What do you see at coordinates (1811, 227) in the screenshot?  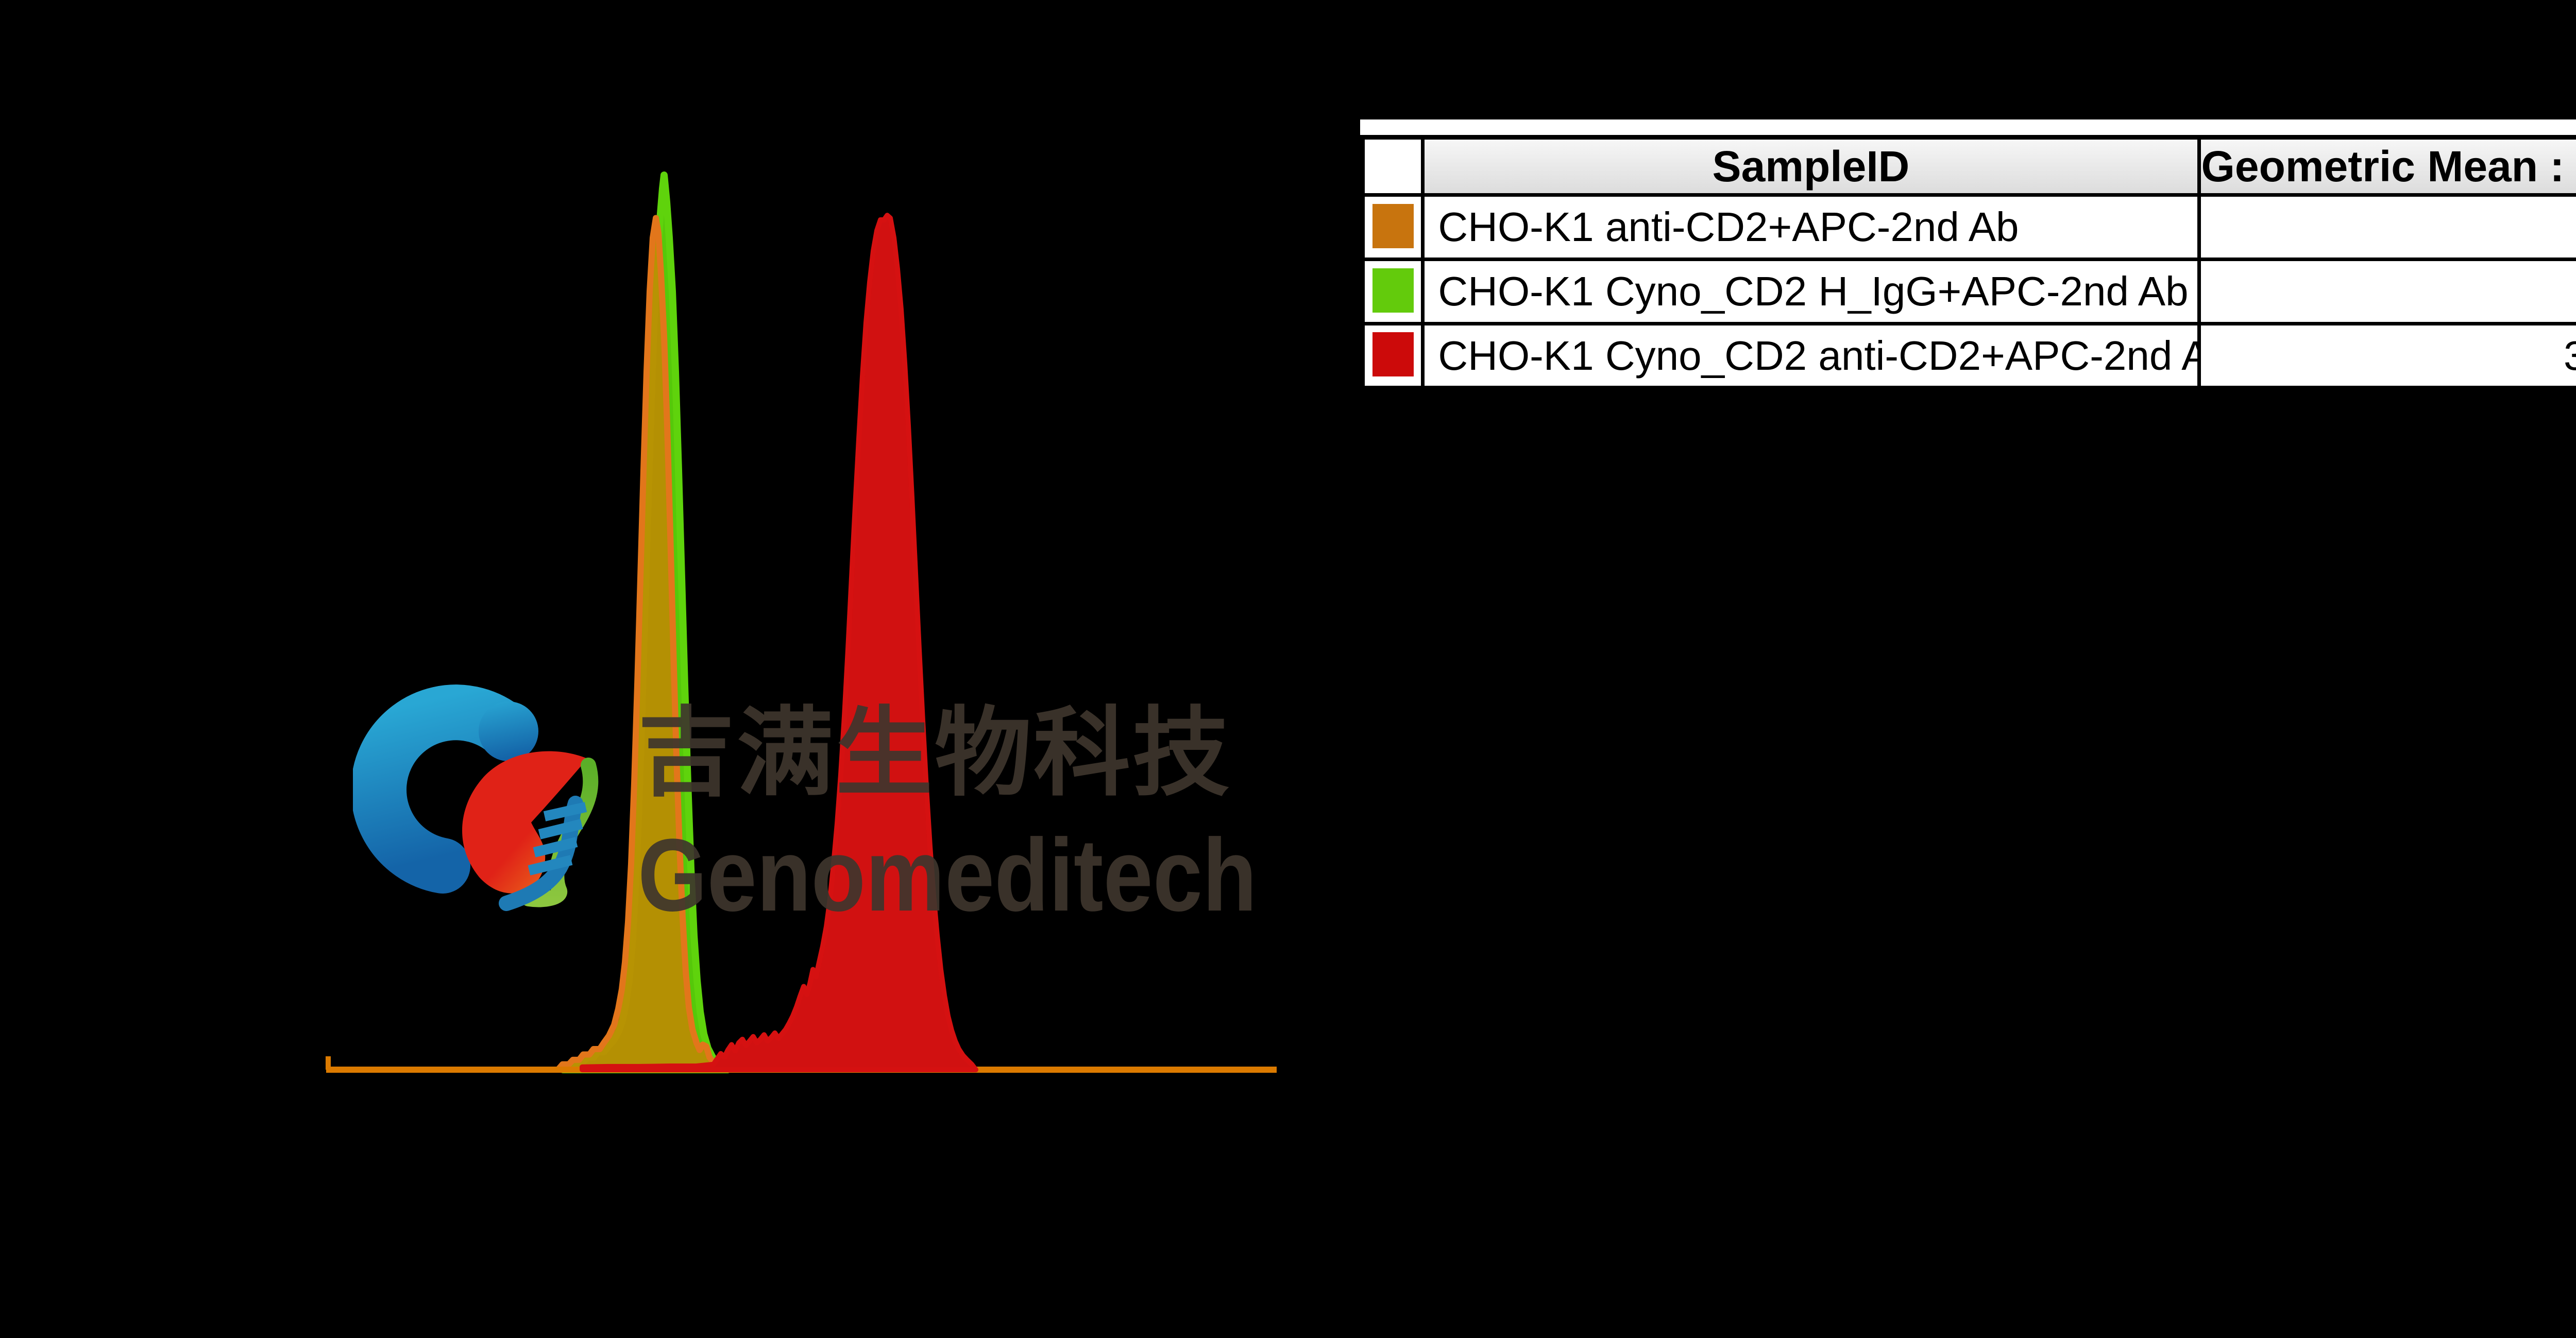 I see `sample-name: CHO-K1 anti-CD2+APC-2nd Ab` at bounding box center [1811, 227].